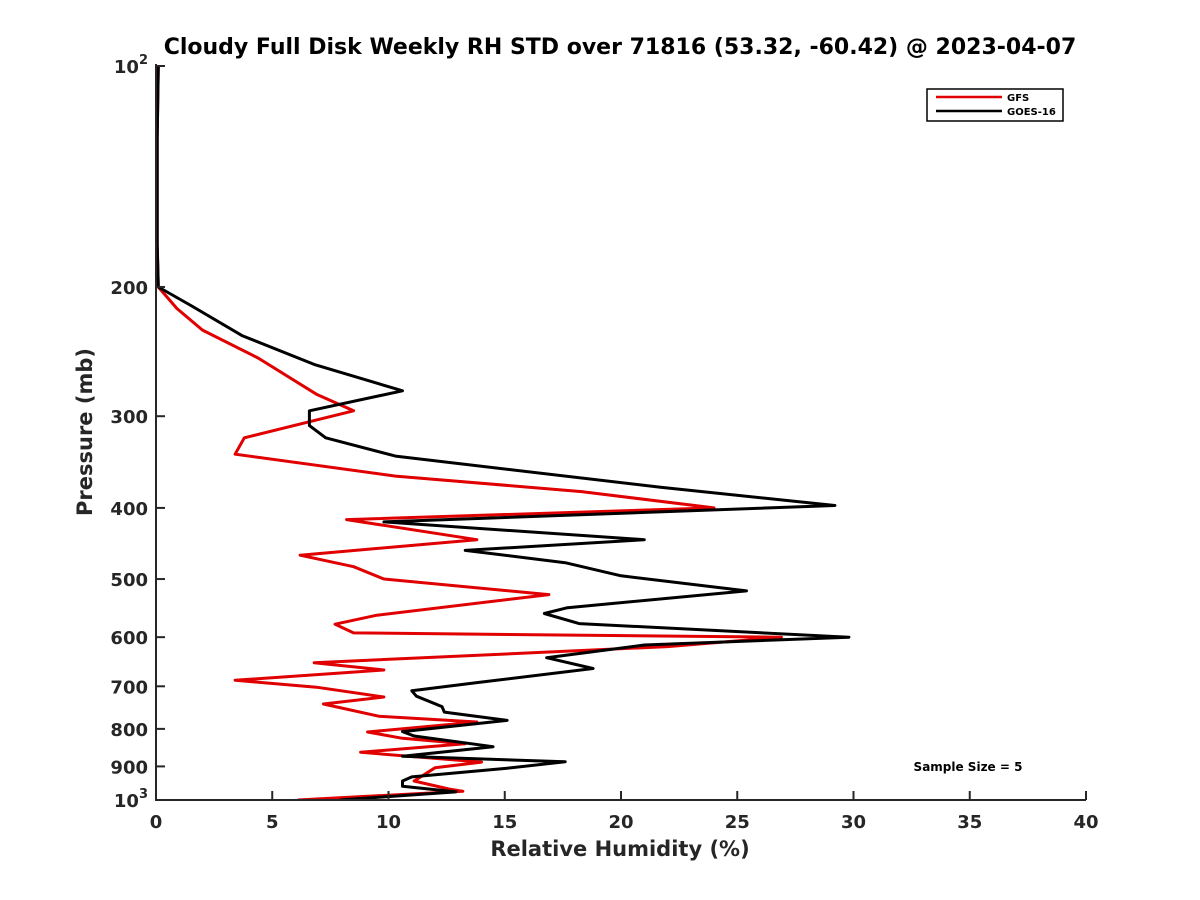  Describe the element at coordinates (129, 580) in the screenshot. I see `y-tick-label: 500` at that location.